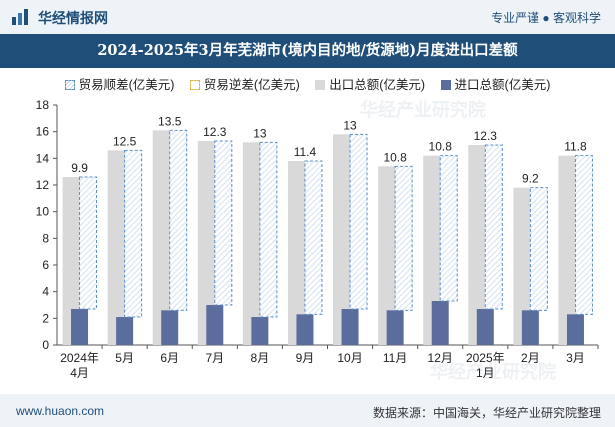  Describe the element at coordinates (170, 121) in the screenshot. I see `surplus-data-label: 13.5` at that location.